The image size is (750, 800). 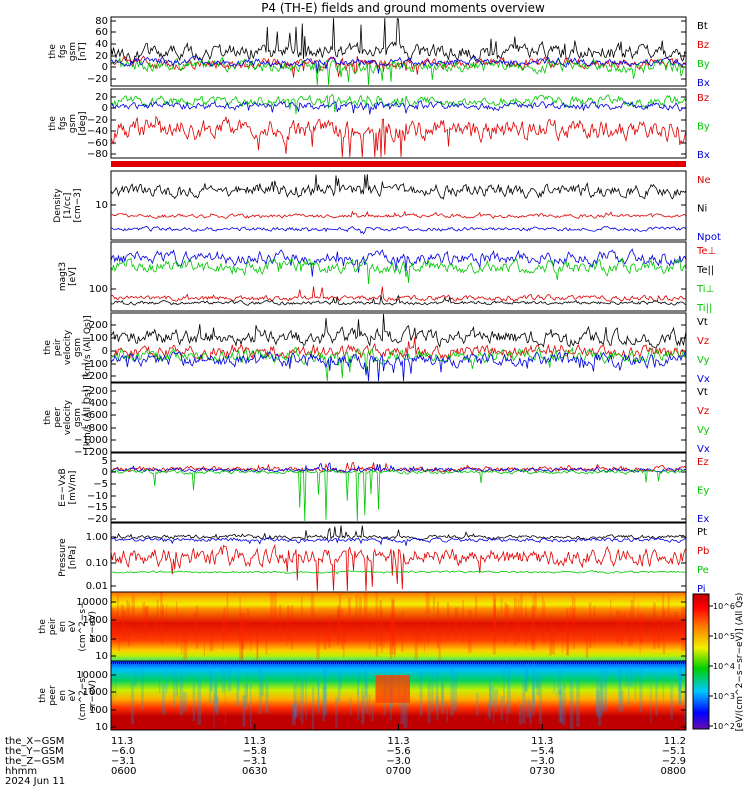 What do you see at coordinates (123, 771) in the screenshot?
I see `xaxis-value: 0600` at bounding box center [123, 771].